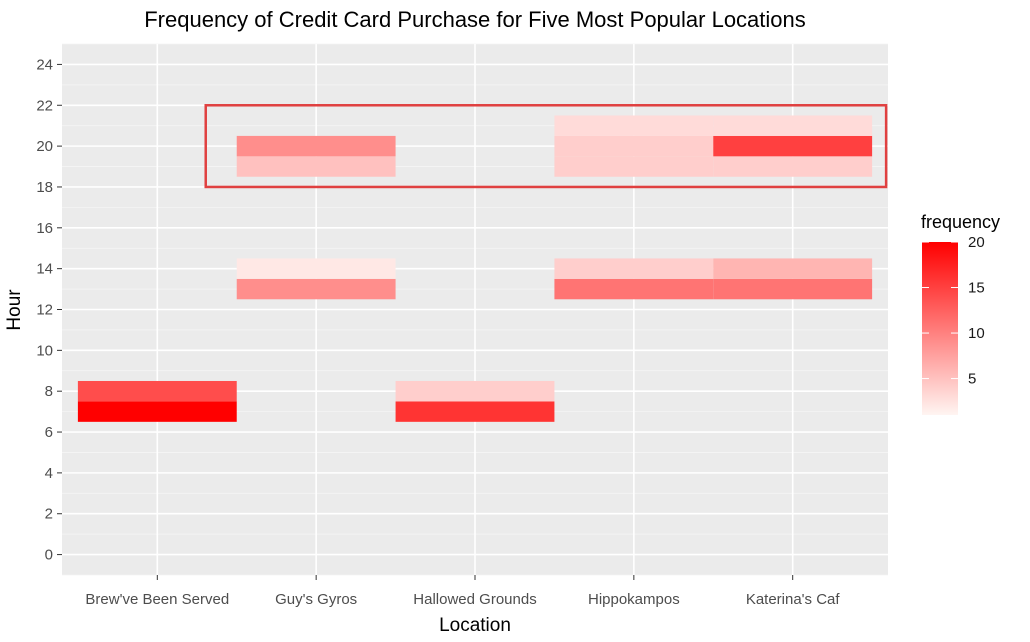 This screenshot has width=1030, height=642. Describe the element at coordinates (44, 146) in the screenshot. I see `y-tick-label: 20` at that location.